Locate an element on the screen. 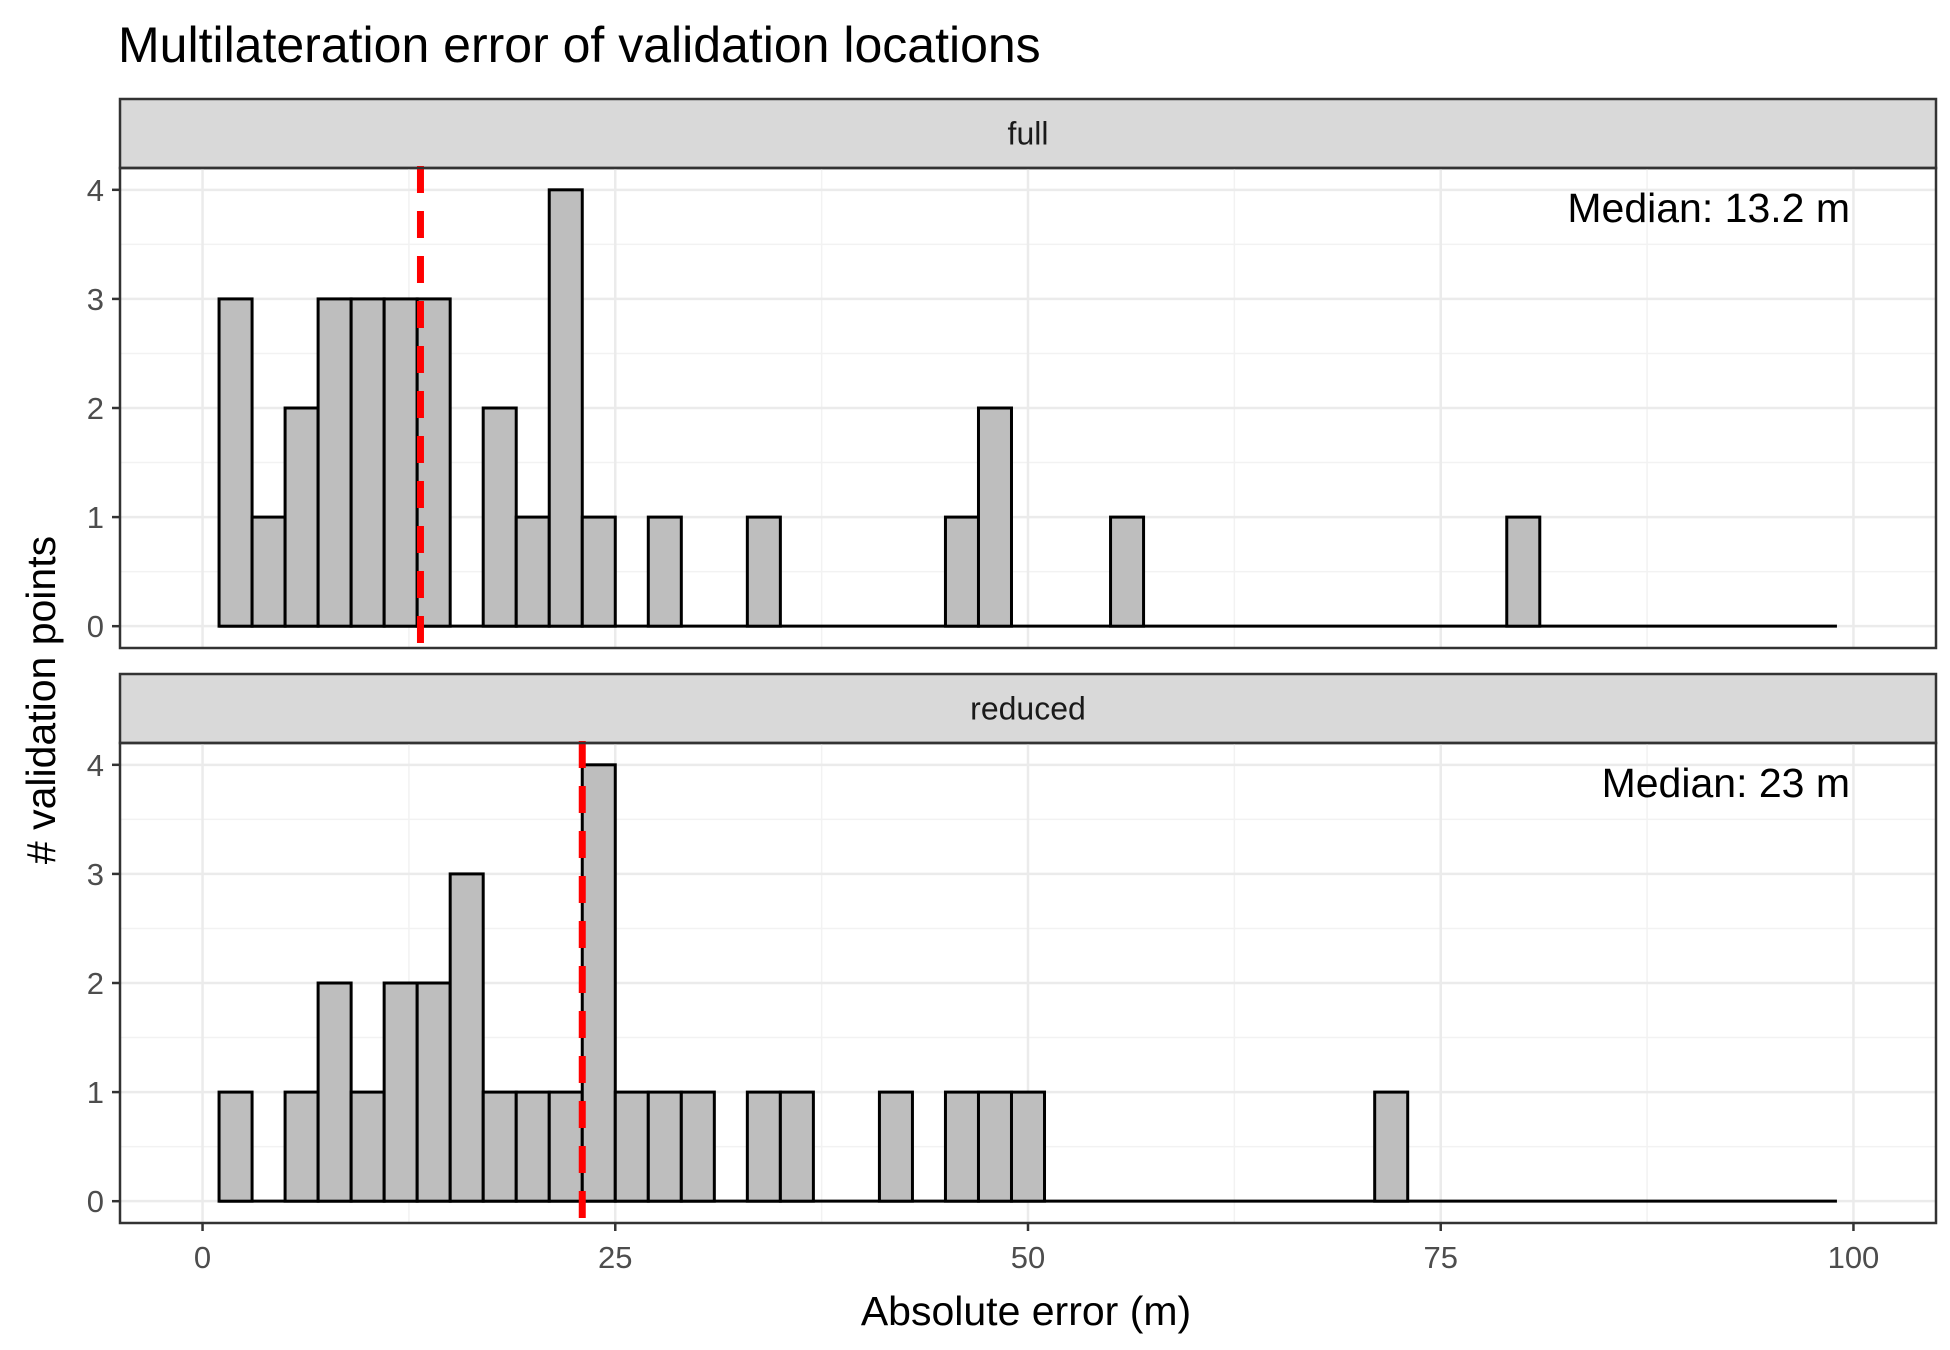 Image resolution: width=1950 pixels, height=1350 pixels. x-tick-label: 100 is located at coordinates (1854, 1257).